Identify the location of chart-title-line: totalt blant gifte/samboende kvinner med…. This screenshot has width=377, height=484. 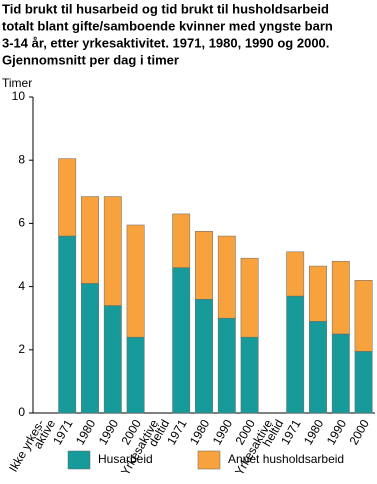
(167, 25).